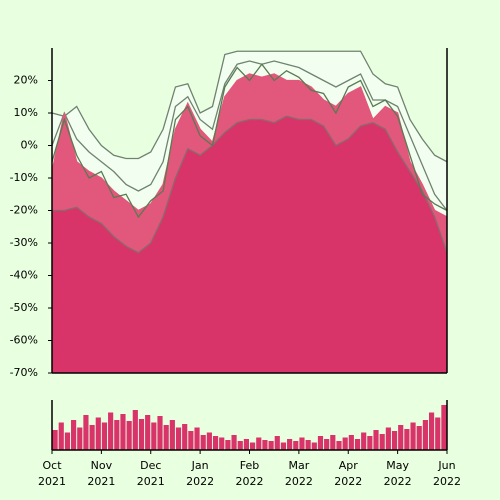 This screenshot has width=500, height=500. What do you see at coordinates (24, 210) in the screenshot?
I see `y-tick-label: -20%` at bounding box center [24, 210].